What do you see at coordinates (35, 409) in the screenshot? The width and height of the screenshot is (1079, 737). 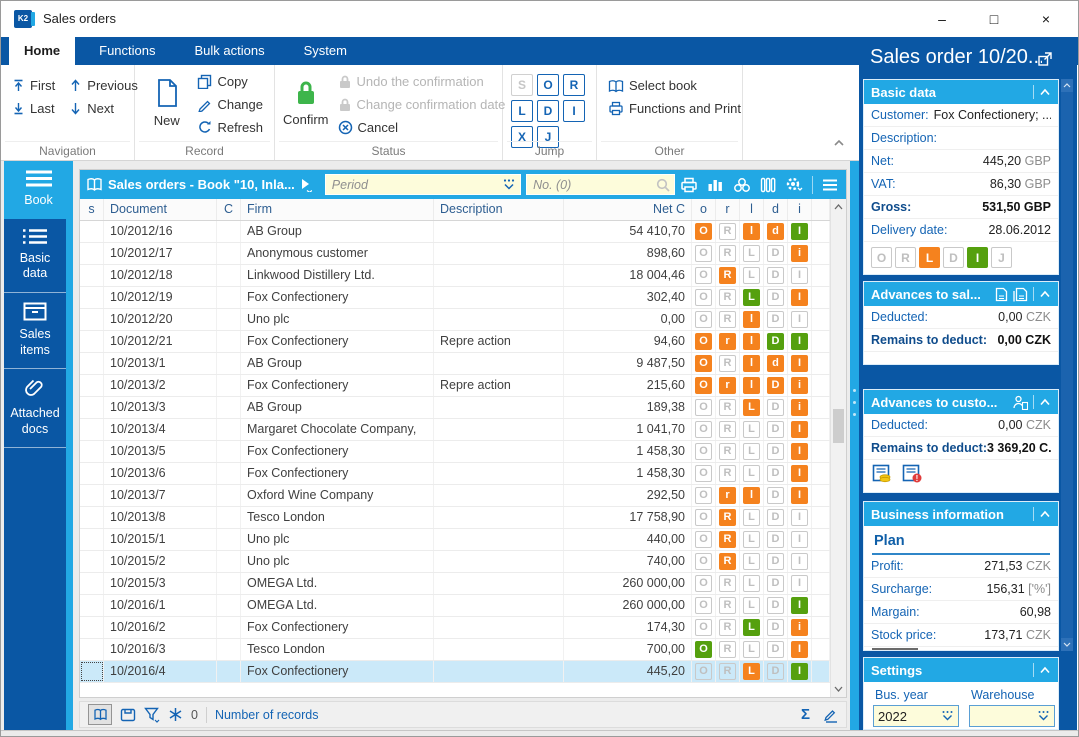 I see `sidebar-item-attached-docs: Attached docs` at bounding box center [35, 409].